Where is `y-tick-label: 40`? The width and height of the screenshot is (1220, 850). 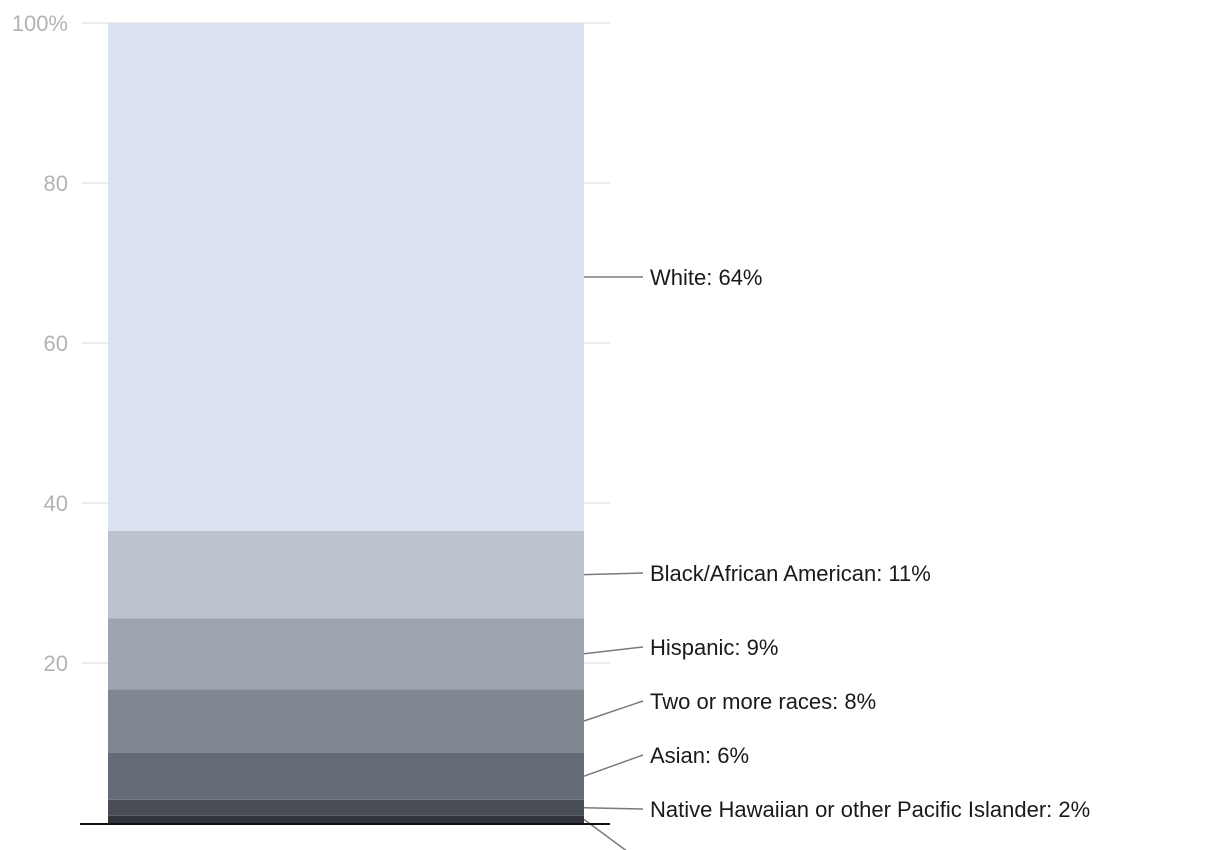 y-tick-label: 40 is located at coordinates (56, 503).